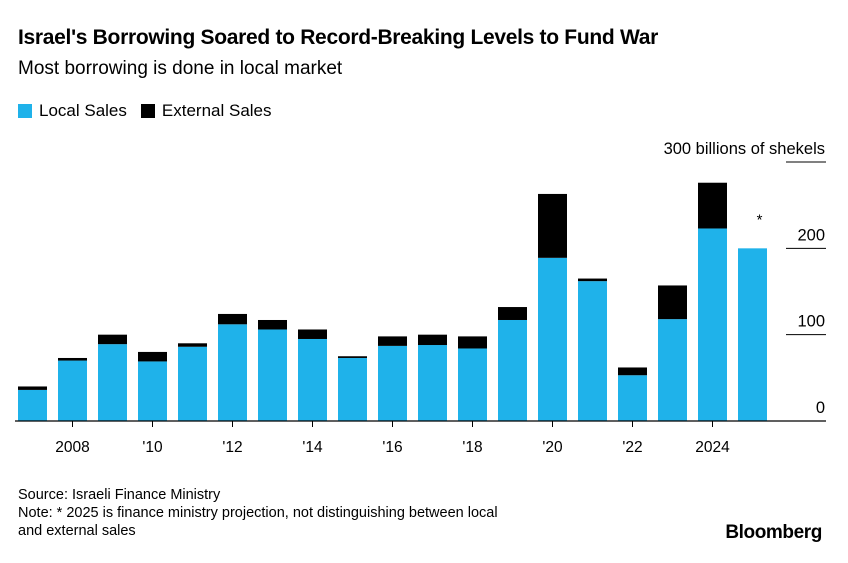  I want to click on x-tick-label-2008: 2008, so click(72, 447).